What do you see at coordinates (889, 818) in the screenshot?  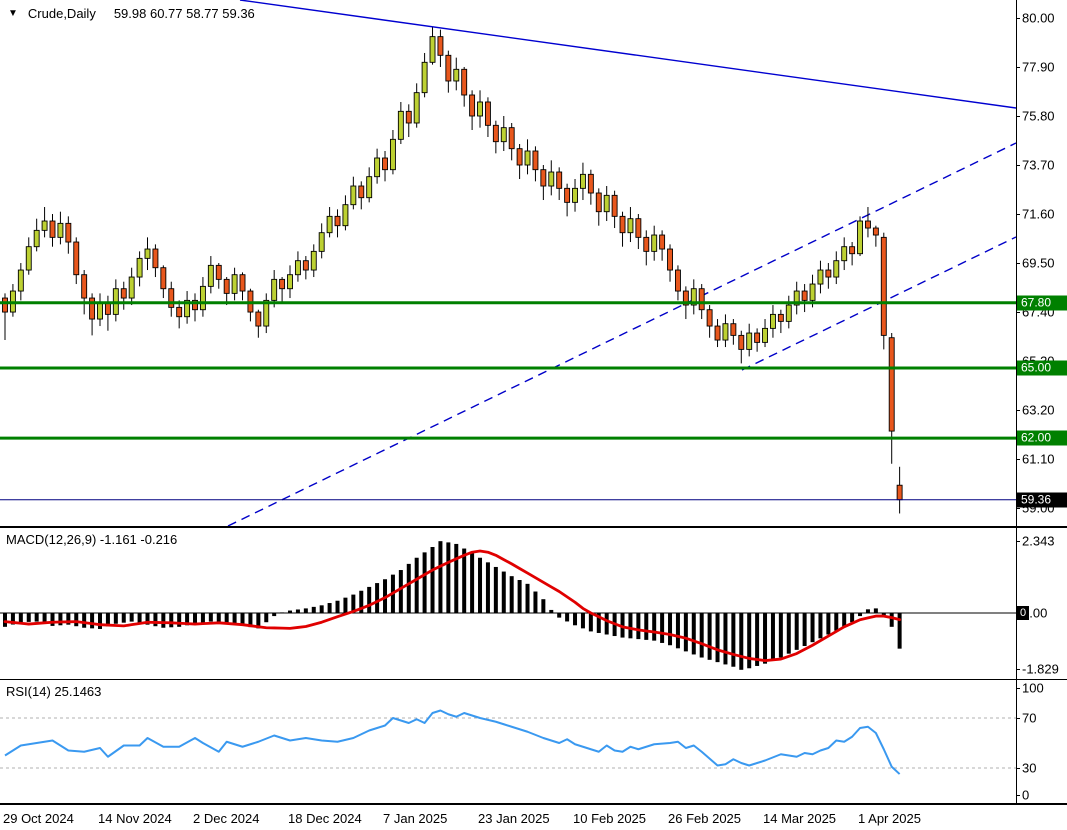 I see `date-tick-label: 1 Apr 2025` at bounding box center [889, 818].